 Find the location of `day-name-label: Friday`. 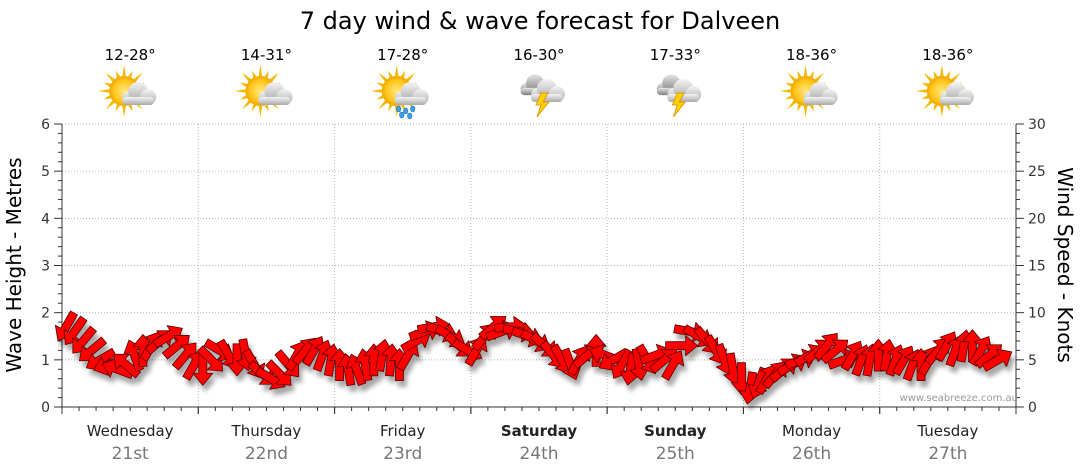

day-name-label: Friday is located at coordinates (403, 431).